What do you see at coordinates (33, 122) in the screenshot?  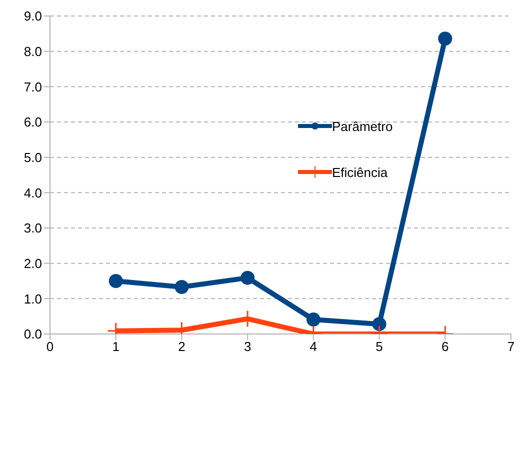 I see `y-tick-label: 6.0` at bounding box center [33, 122].